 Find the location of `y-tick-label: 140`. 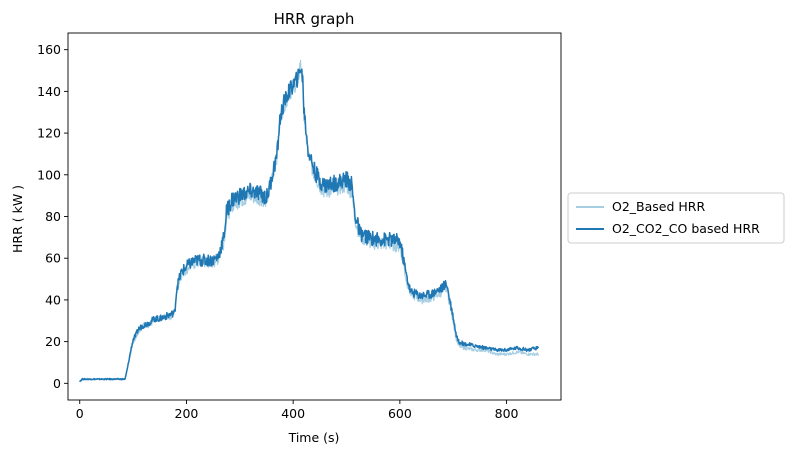

y-tick-label: 140 is located at coordinates (49, 91).